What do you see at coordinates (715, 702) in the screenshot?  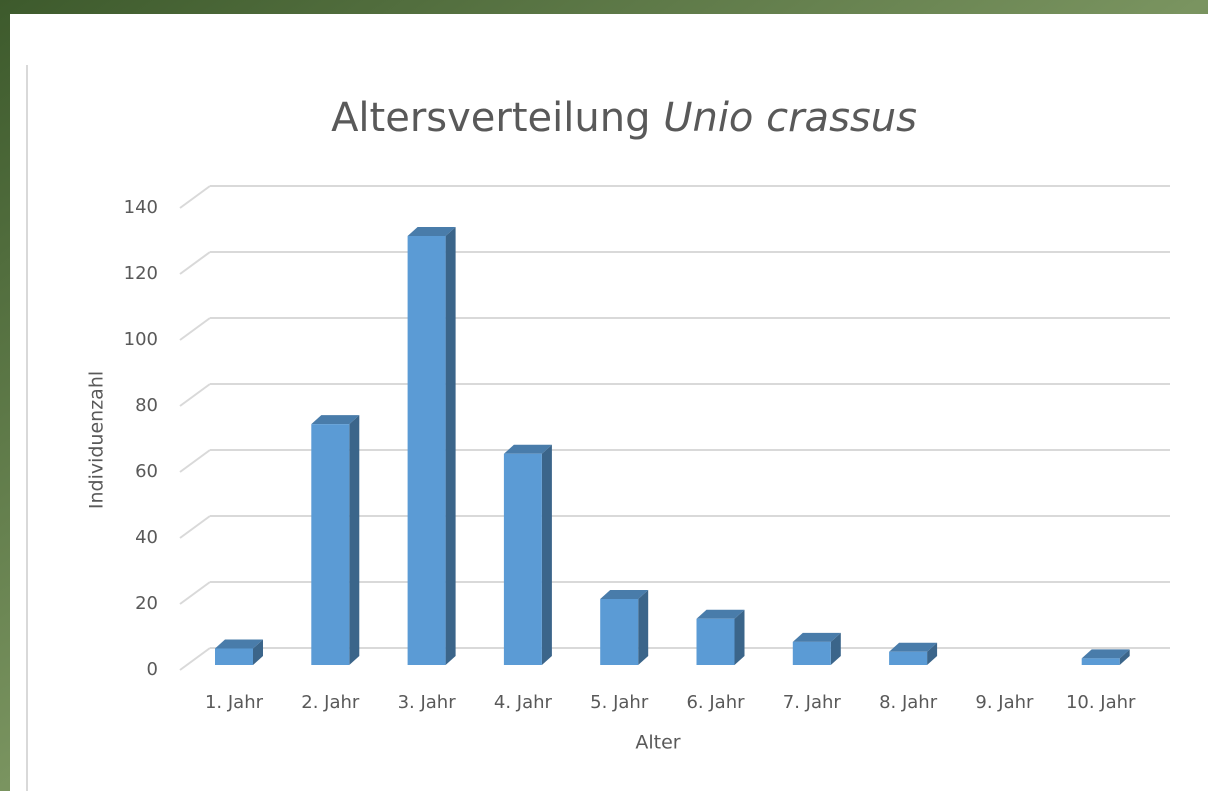 I see `x-tick-label: 6. Jahr` at bounding box center [715, 702].